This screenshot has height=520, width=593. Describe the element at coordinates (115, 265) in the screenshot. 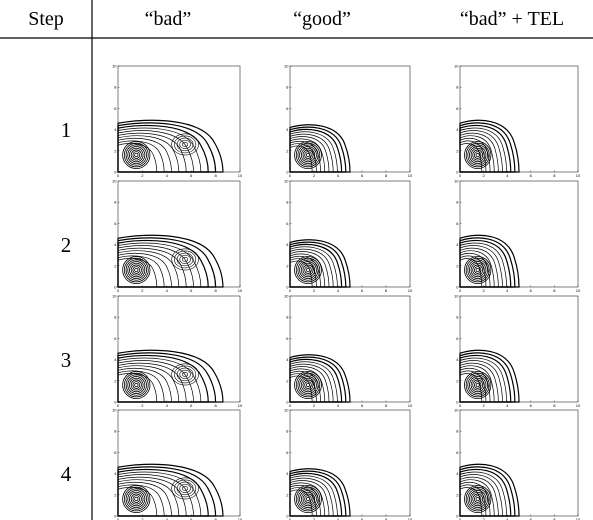

I see `y-tick-label: 2` at that location.